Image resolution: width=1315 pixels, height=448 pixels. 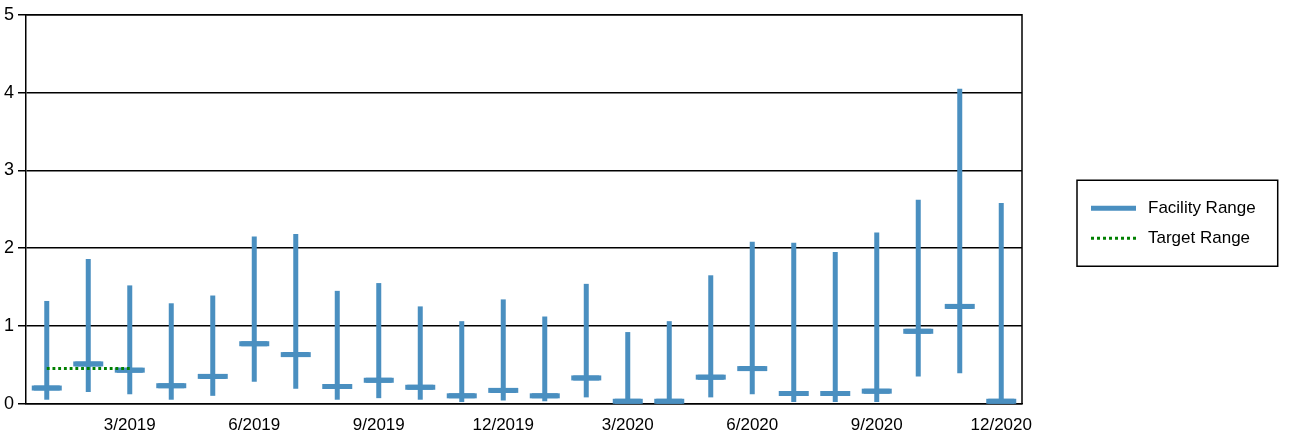 I want to click on x-tick-label: 6/2019, so click(x=254, y=425).